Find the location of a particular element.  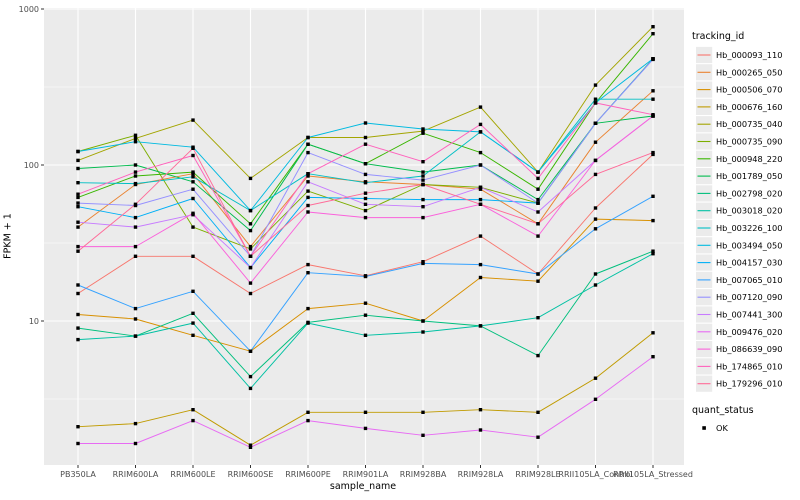

legend-item-label: Hb_007065_010 is located at coordinates (749, 280).